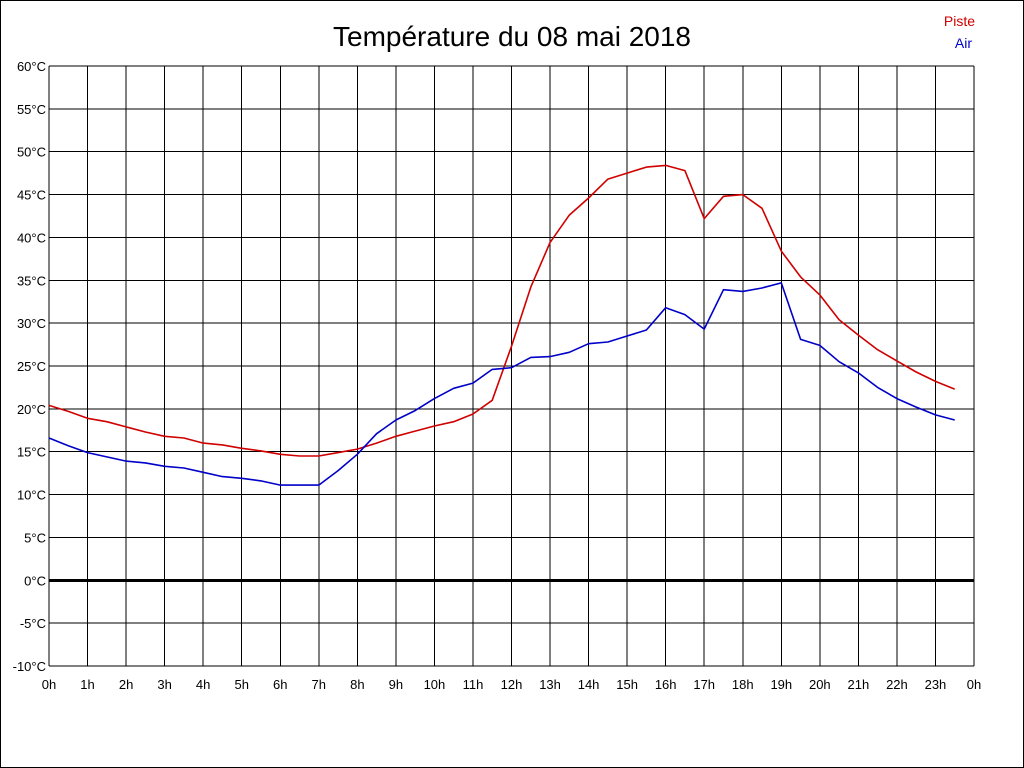 This screenshot has width=1024, height=768. Describe the element at coordinates (820, 684) in the screenshot. I see `x-tick-label: 20h` at that location.